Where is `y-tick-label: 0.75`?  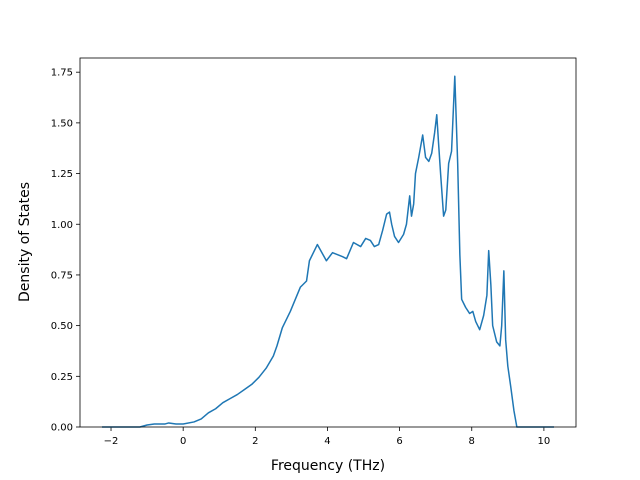
y-tick-label: 0.75 is located at coordinates (62, 275).